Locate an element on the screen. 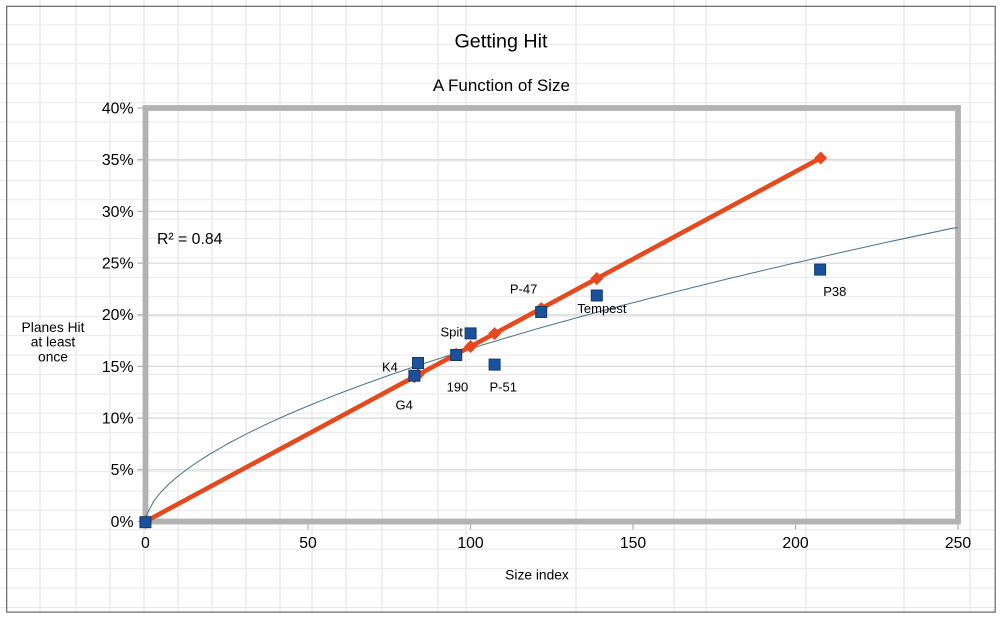  svg-text: Size index is located at coordinates (537, 575).